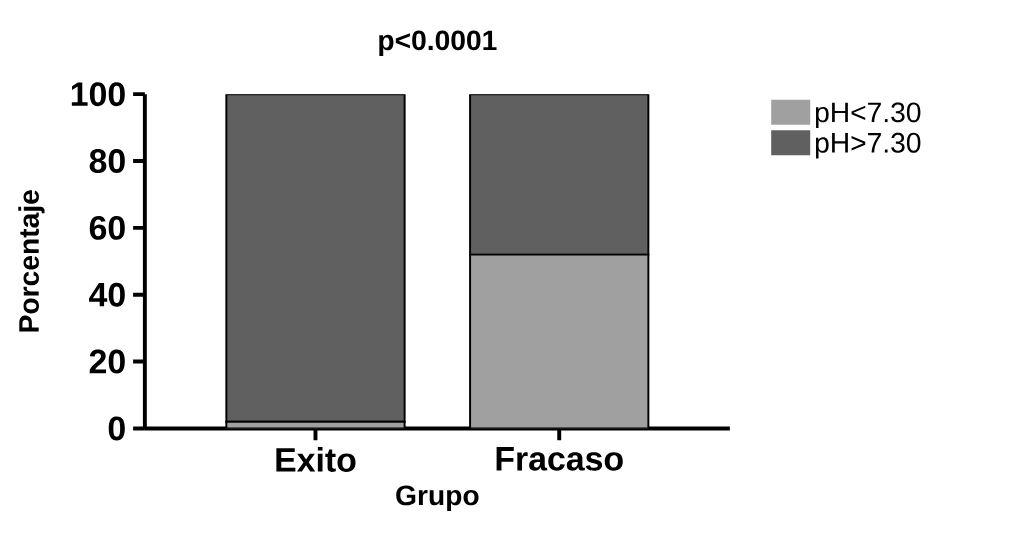 This screenshot has width=1014, height=540. Describe the element at coordinates (107, 361) in the screenshot. I see `y-tick-label: 20` at that location.